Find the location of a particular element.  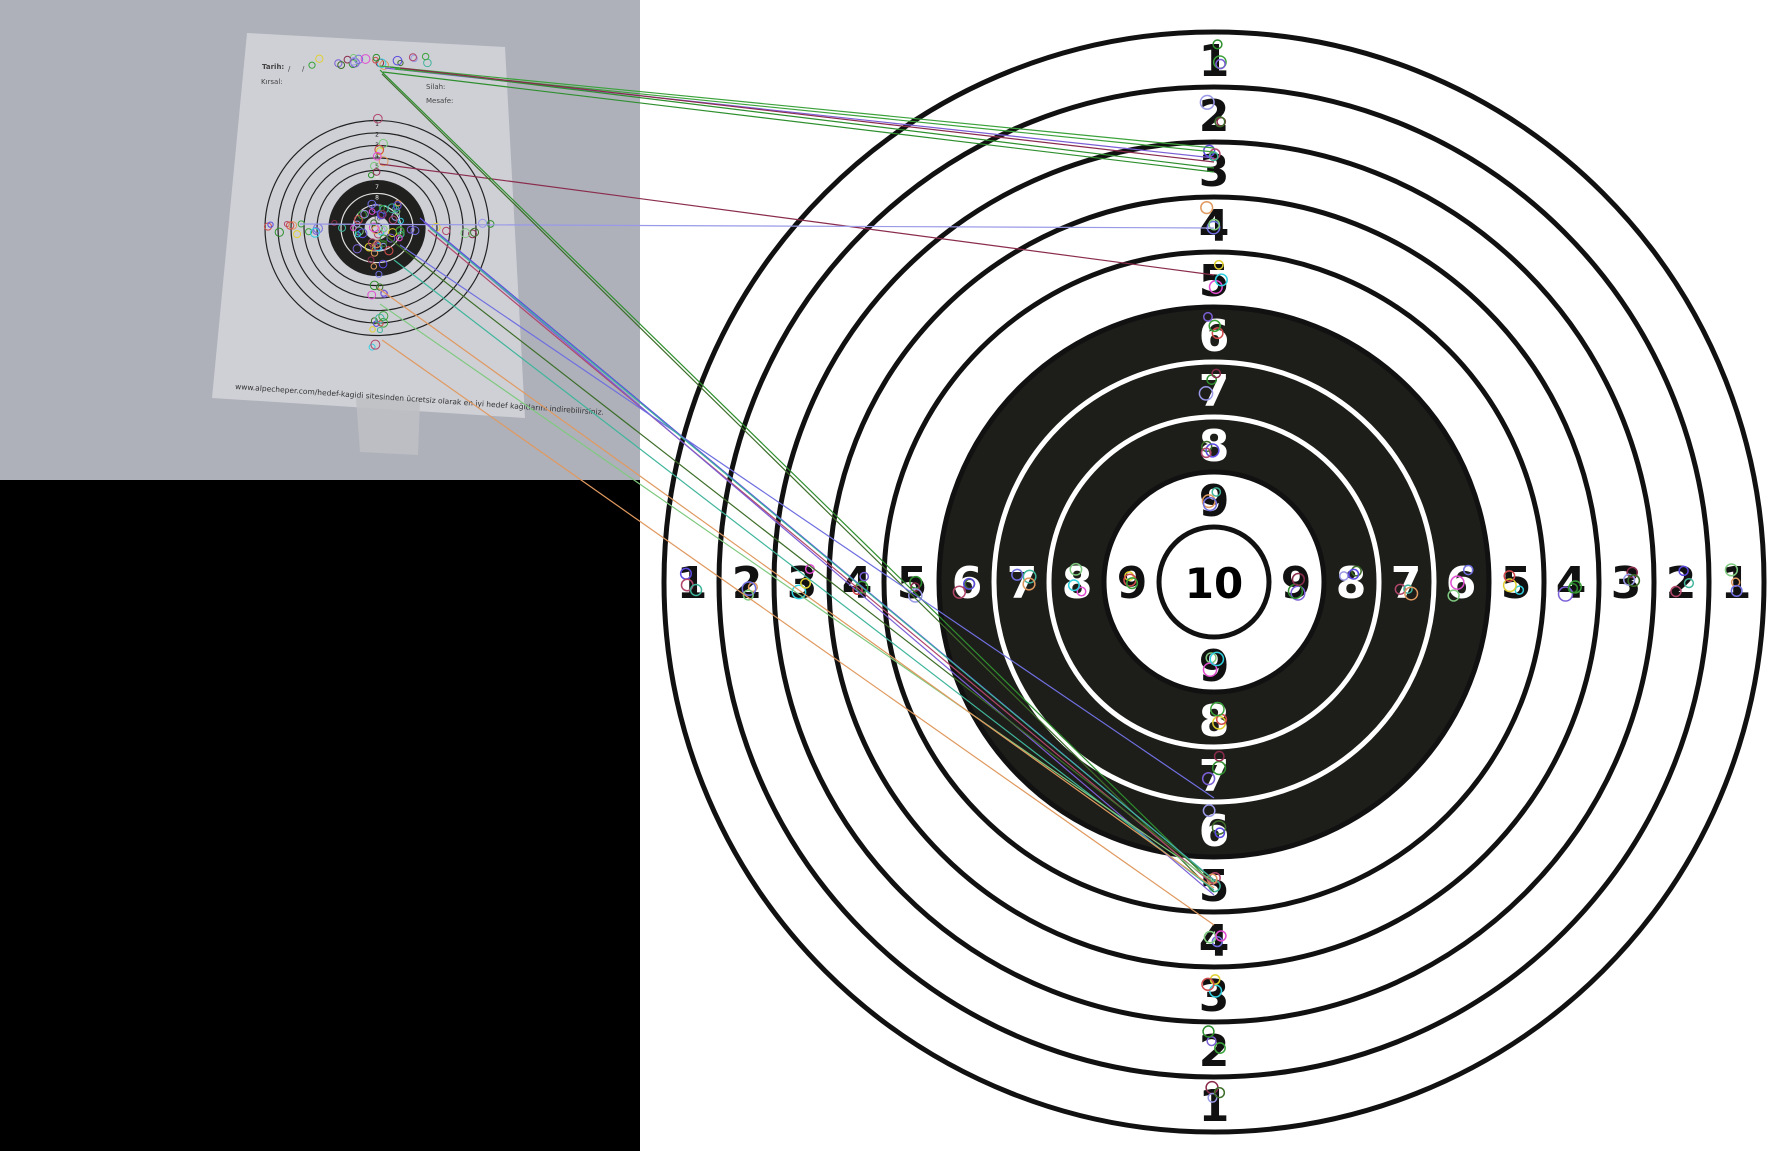

left-number-6: 6 is located at coordinates (967, 583).